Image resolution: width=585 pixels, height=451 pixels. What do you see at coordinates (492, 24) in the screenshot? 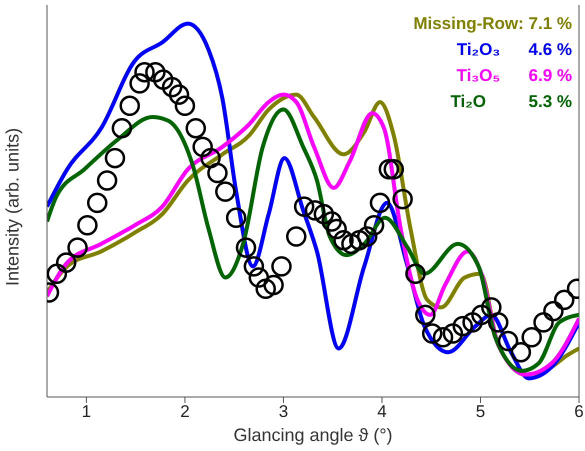
I see `text: Missing-Row: 7.1 %` at bounding box center [492, 24].